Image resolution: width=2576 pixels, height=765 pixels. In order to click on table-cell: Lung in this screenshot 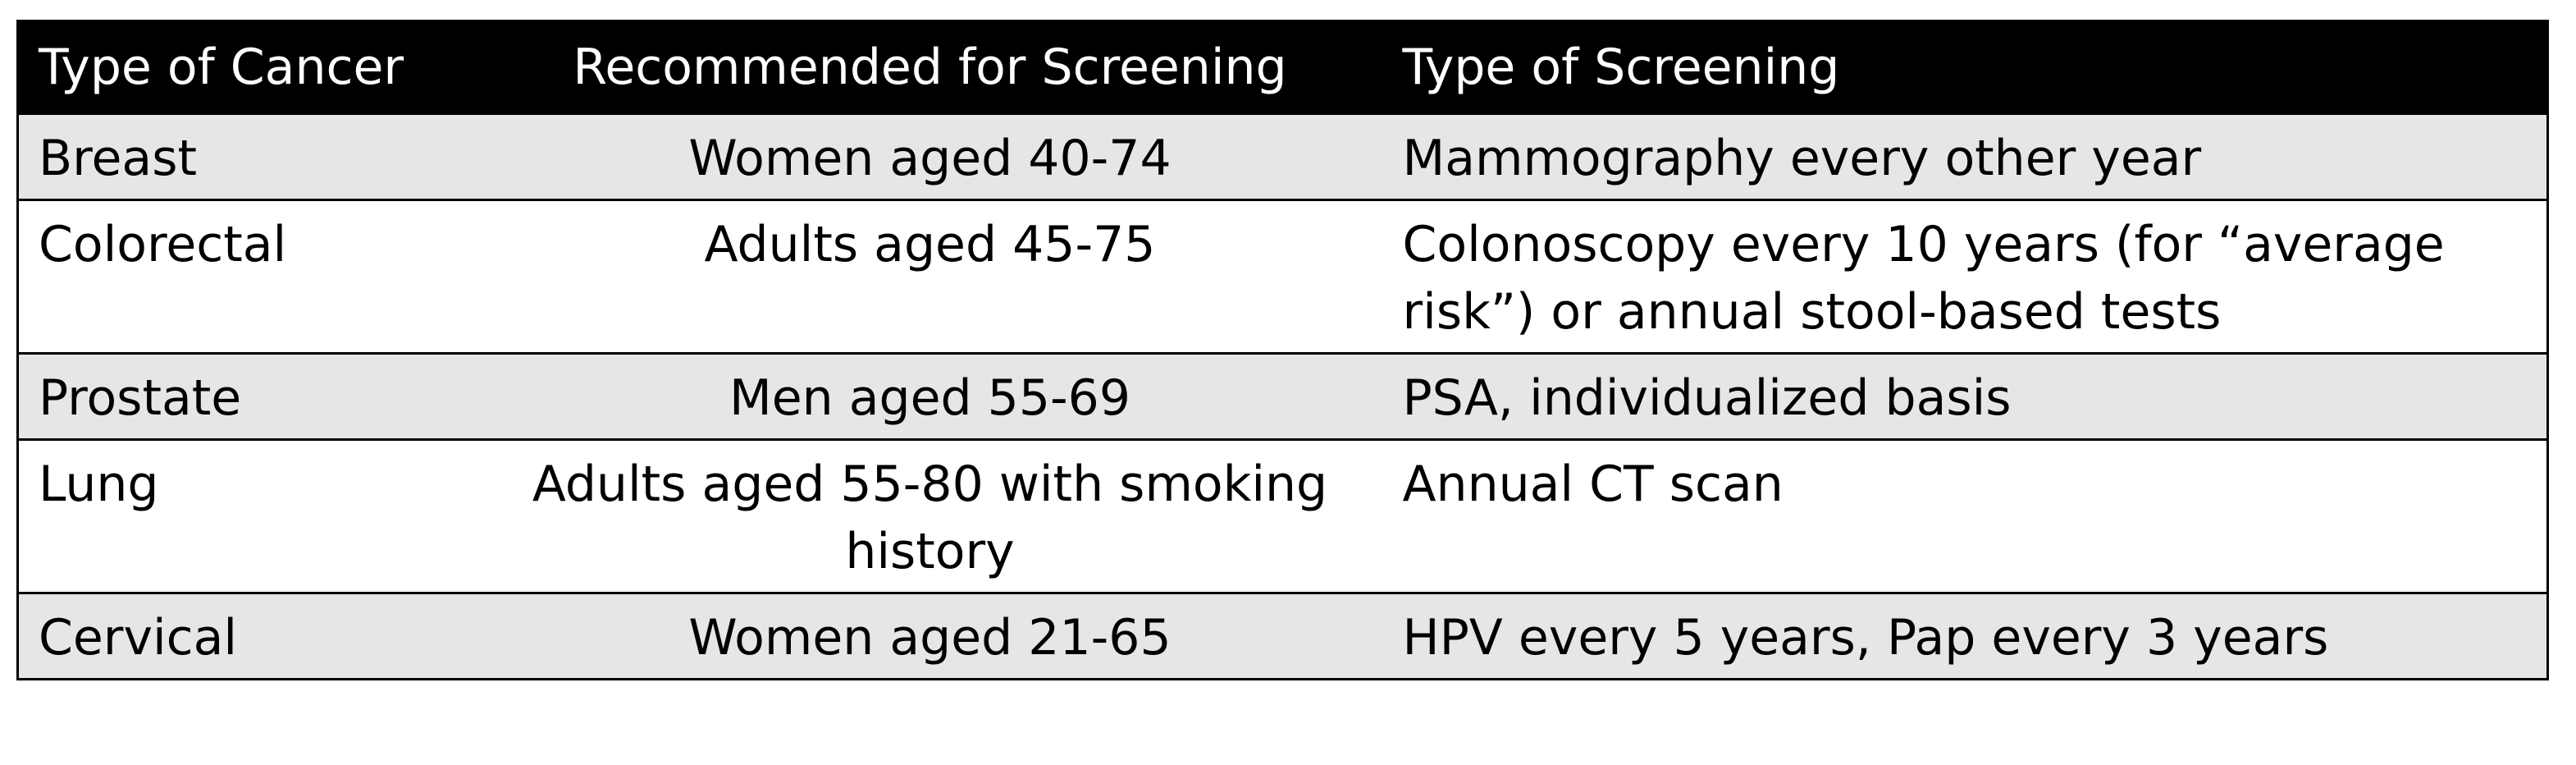, I will do `click(99, 484)`.